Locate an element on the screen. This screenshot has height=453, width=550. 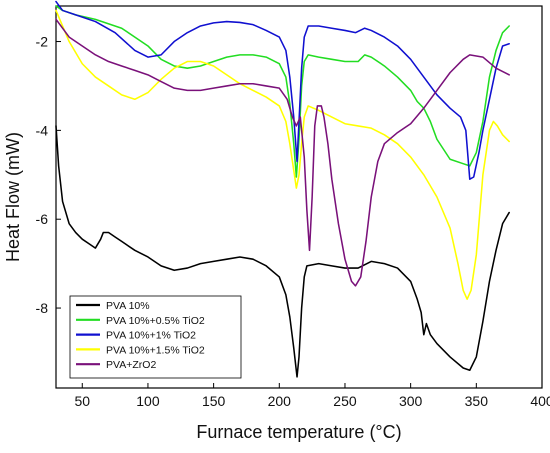
legend-label-2: PVA 10%+1% TiO2 is located at coordinates (151, 336).